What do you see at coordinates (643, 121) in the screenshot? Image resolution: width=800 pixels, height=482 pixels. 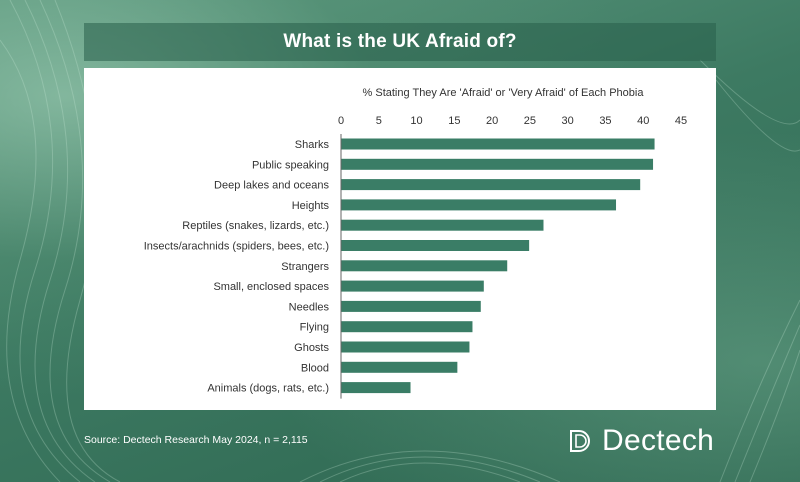 I see `x-tick-label: 40` at bounding box center [643, 121].